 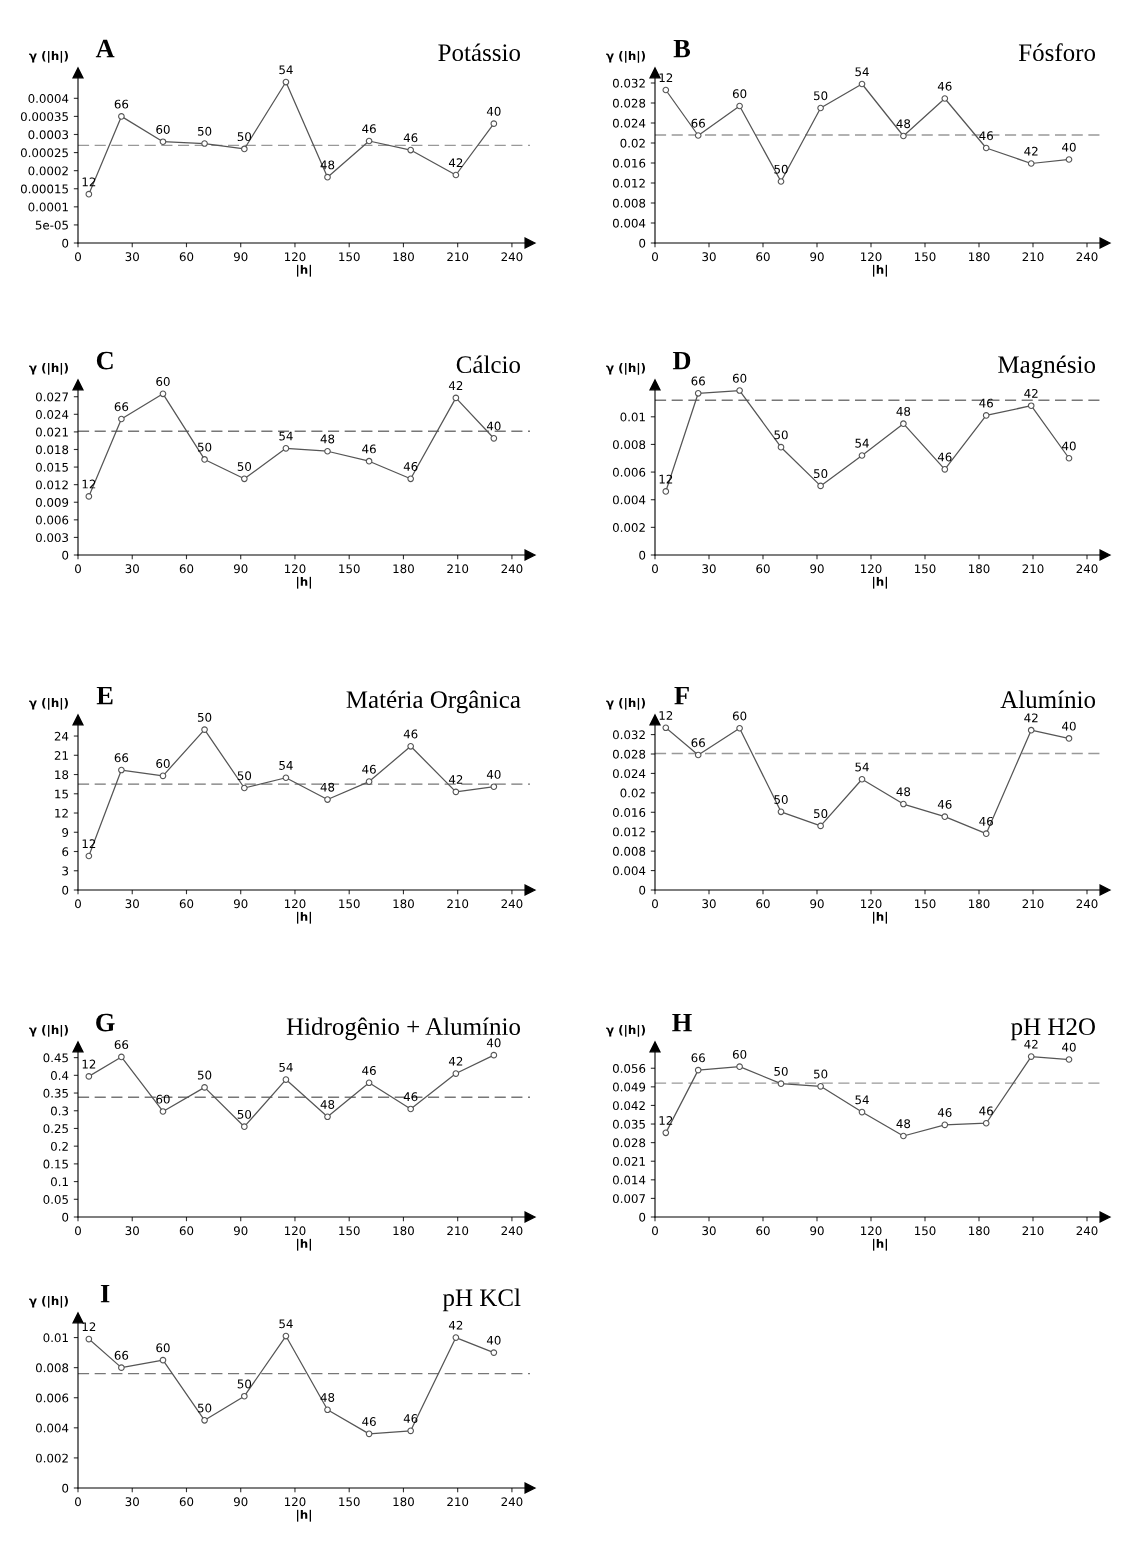 What do you see at coordinates (709, 904) in the screenshot?
I see `x-tick-label: 30` at bounding box center [709, 904].